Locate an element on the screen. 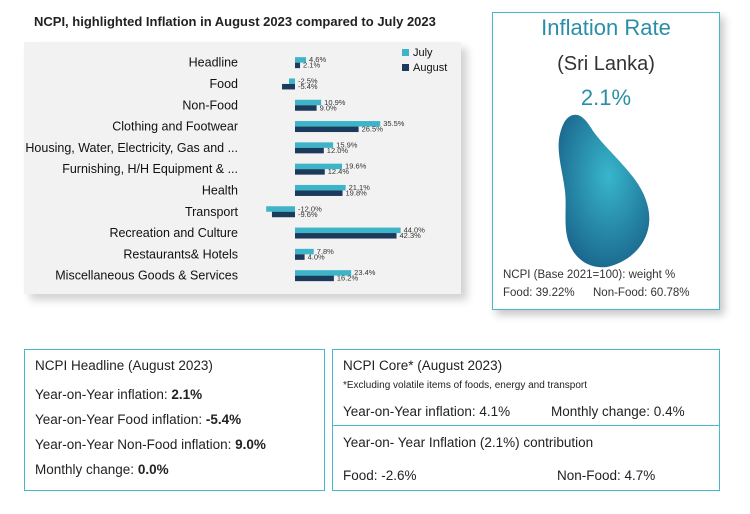 This screenshot has width=750, height=514. data-label-july: 7.8% is located at coordinates (325, 251).